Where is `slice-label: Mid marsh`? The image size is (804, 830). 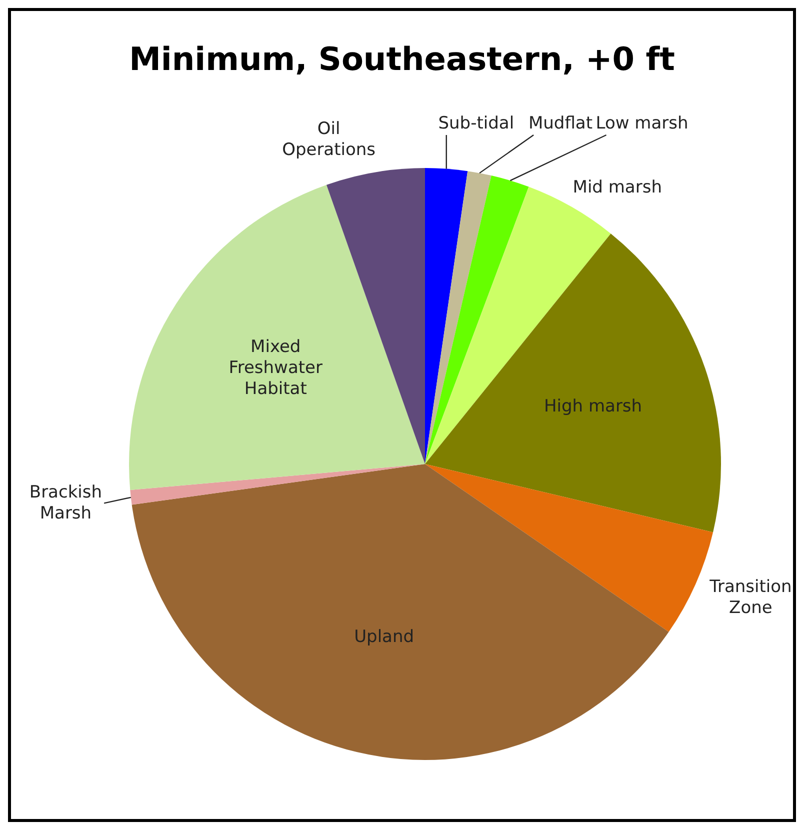
slice-label: Mid marsh is located at coordinates (617, 186).